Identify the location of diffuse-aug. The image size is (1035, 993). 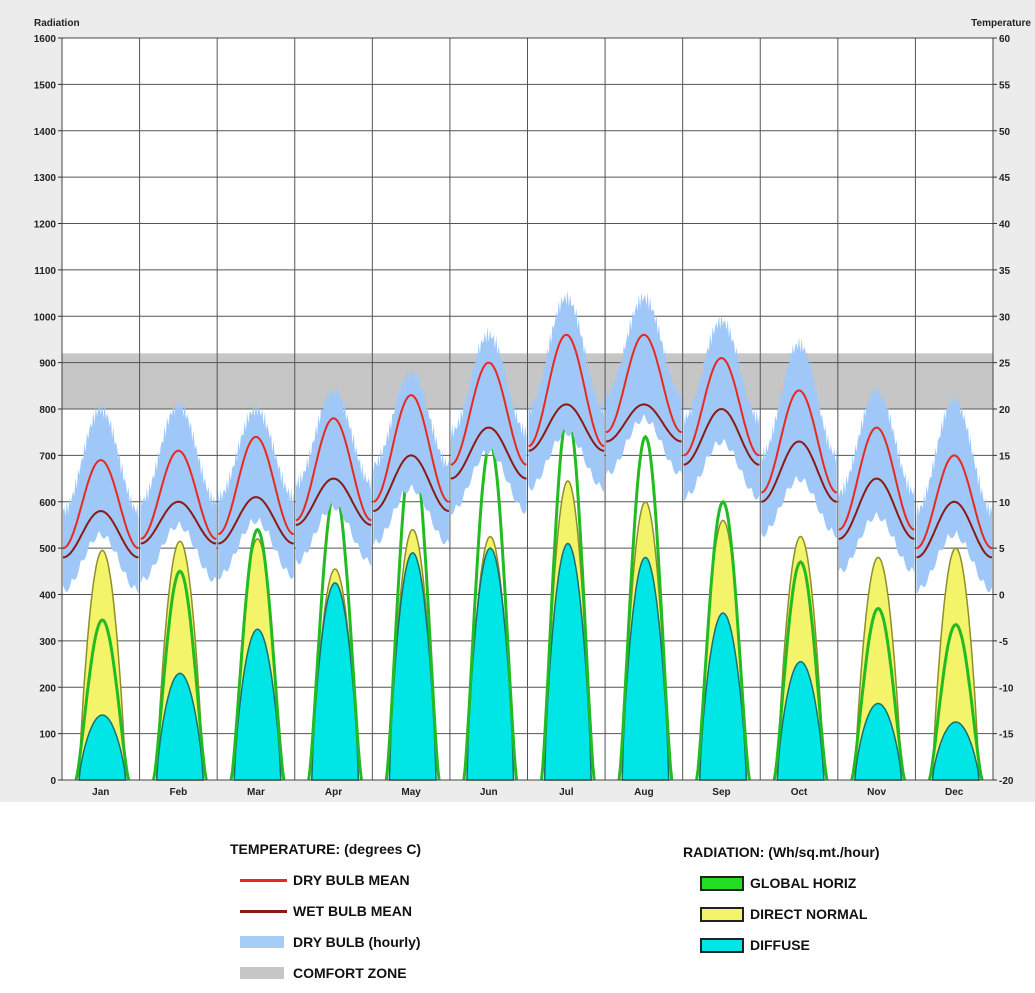
(645, 668).